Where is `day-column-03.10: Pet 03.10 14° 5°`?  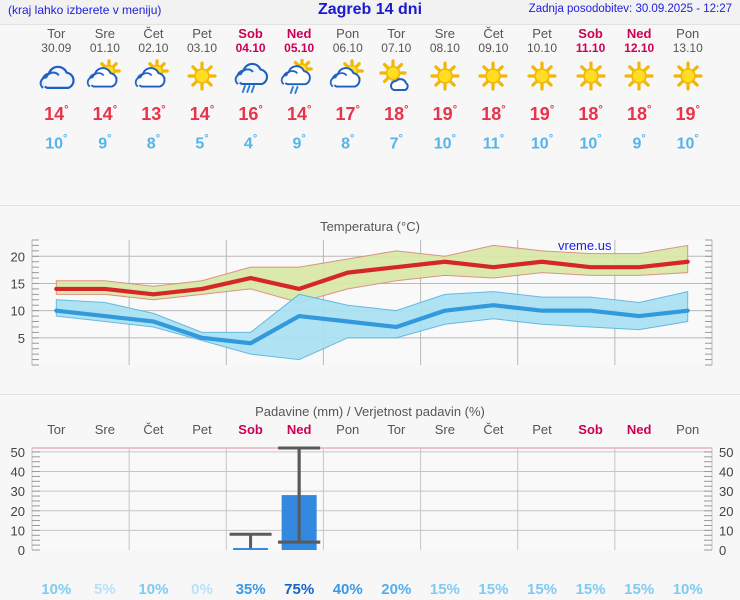 day-column-03.10: Pet 03.10 14° 5° is located at coordinates (202, 91).